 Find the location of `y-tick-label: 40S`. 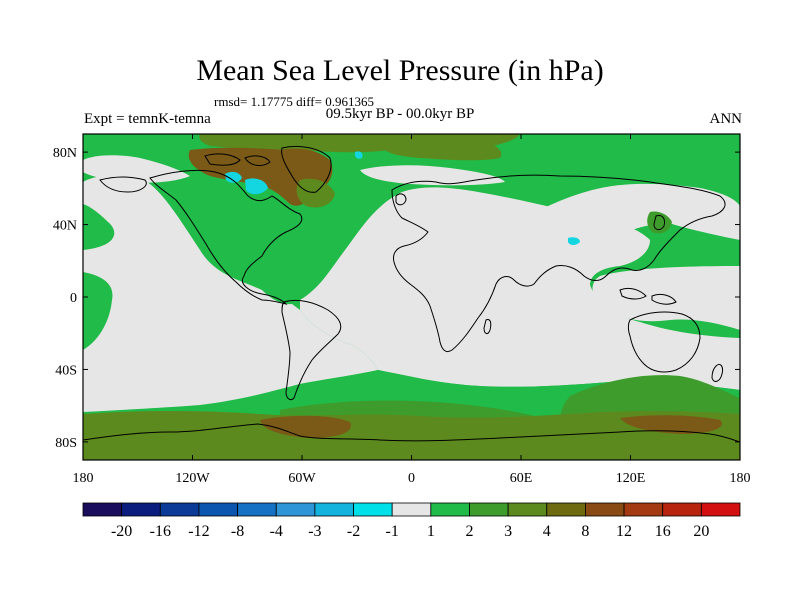

y-tick-label: 40S is located at coordinates (66, 370).